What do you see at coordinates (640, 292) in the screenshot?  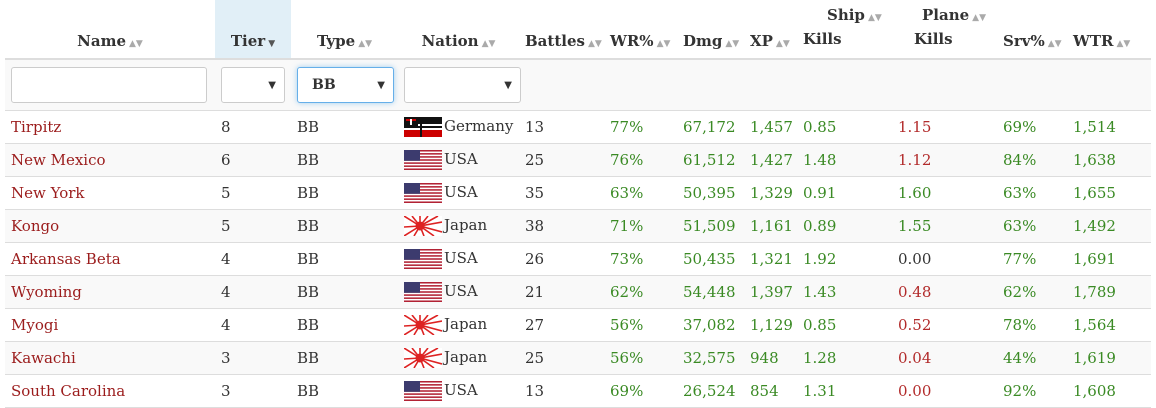 I see `wr-cell: 62%` at bounding box center [640, 292].